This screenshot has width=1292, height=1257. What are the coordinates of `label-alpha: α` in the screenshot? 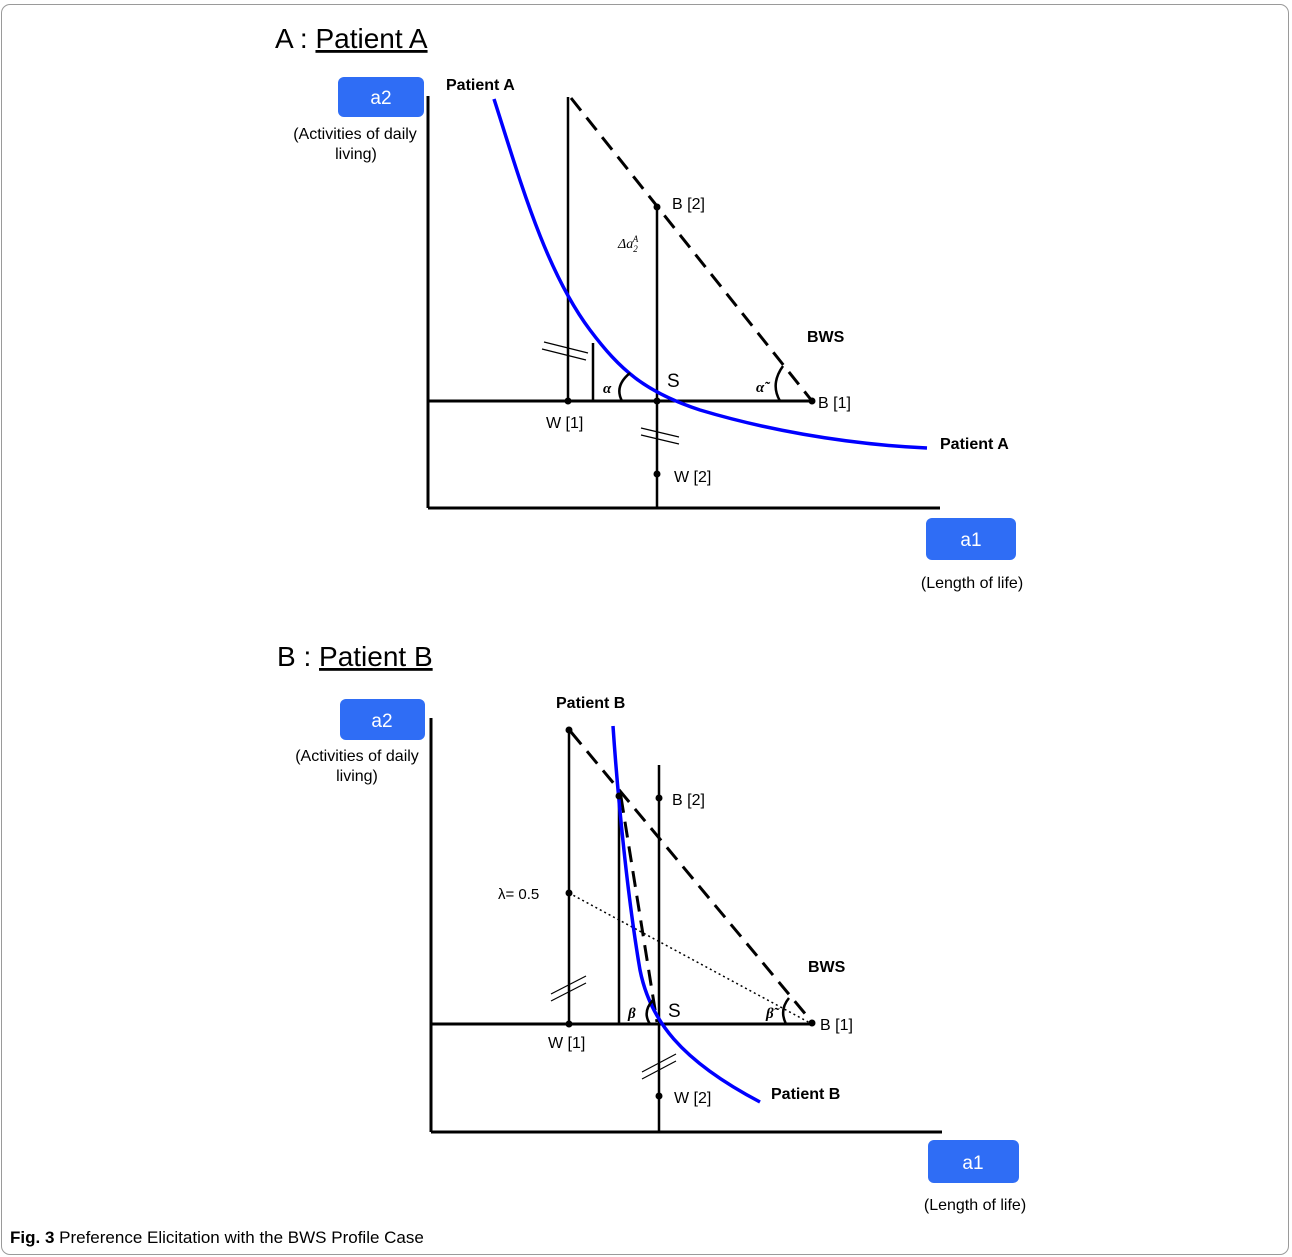 It's located at (607, 389).